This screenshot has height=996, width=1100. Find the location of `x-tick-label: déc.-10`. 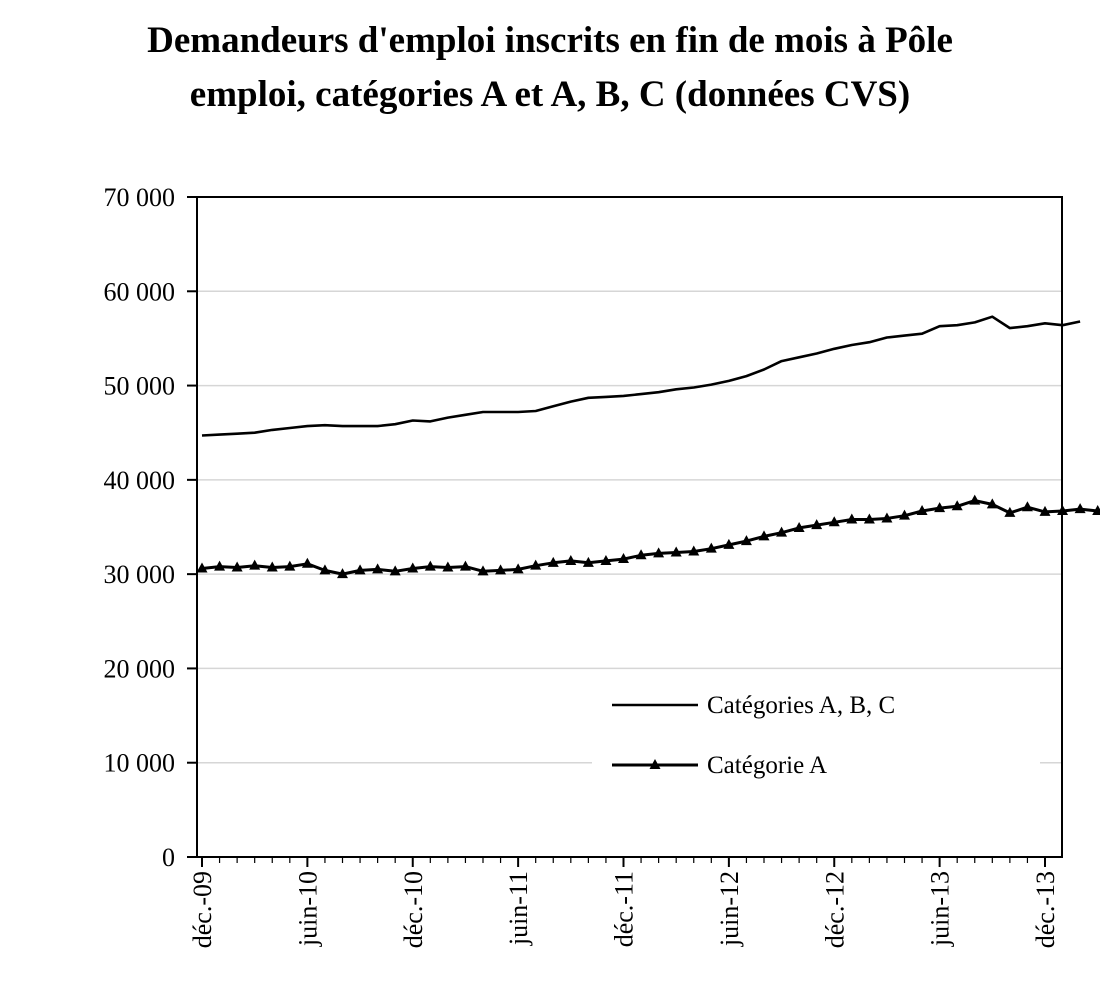

x-tick-label: déc.-10 is located at coordinates (413, 909).